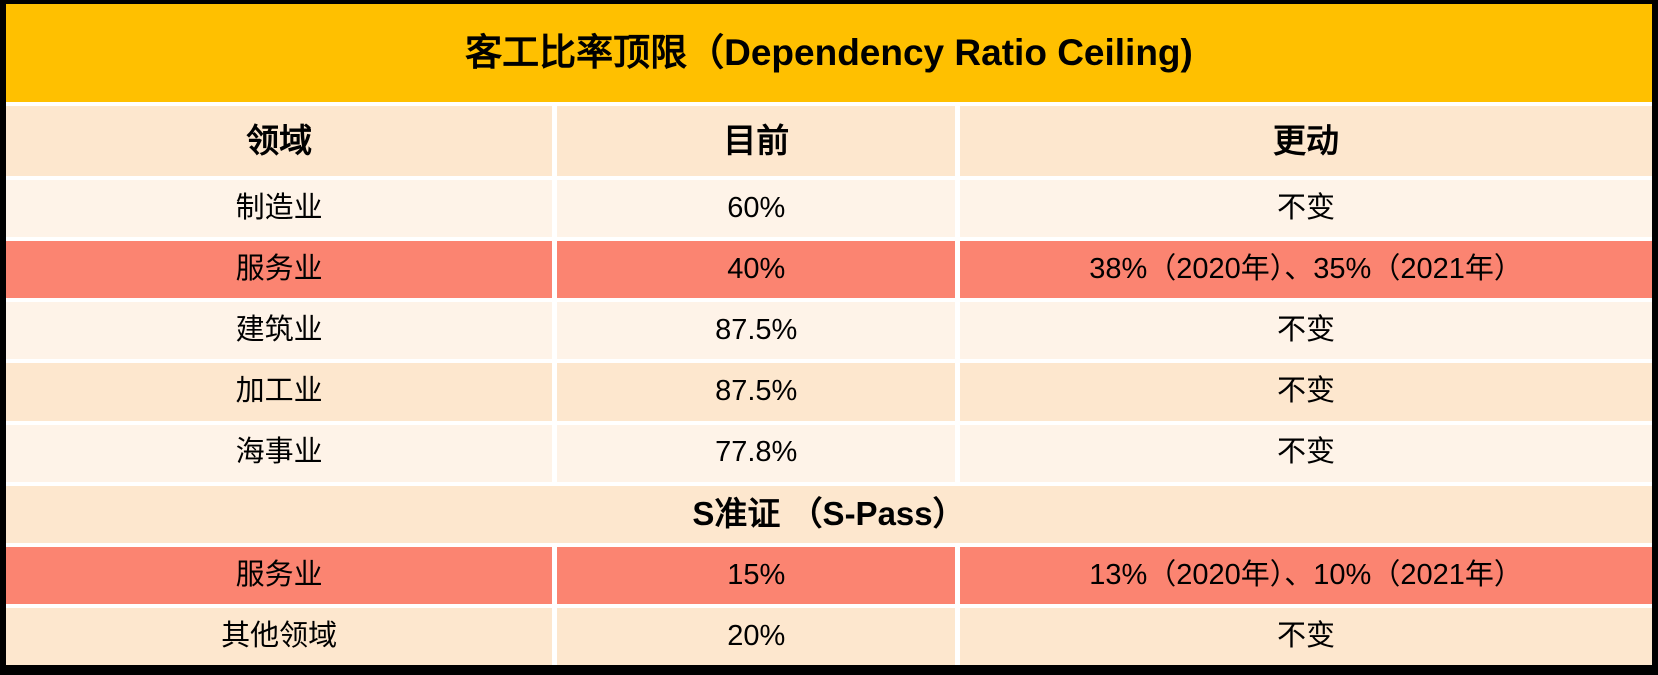  I want to click on cell-sector: 建筑业, so click(279, 331).